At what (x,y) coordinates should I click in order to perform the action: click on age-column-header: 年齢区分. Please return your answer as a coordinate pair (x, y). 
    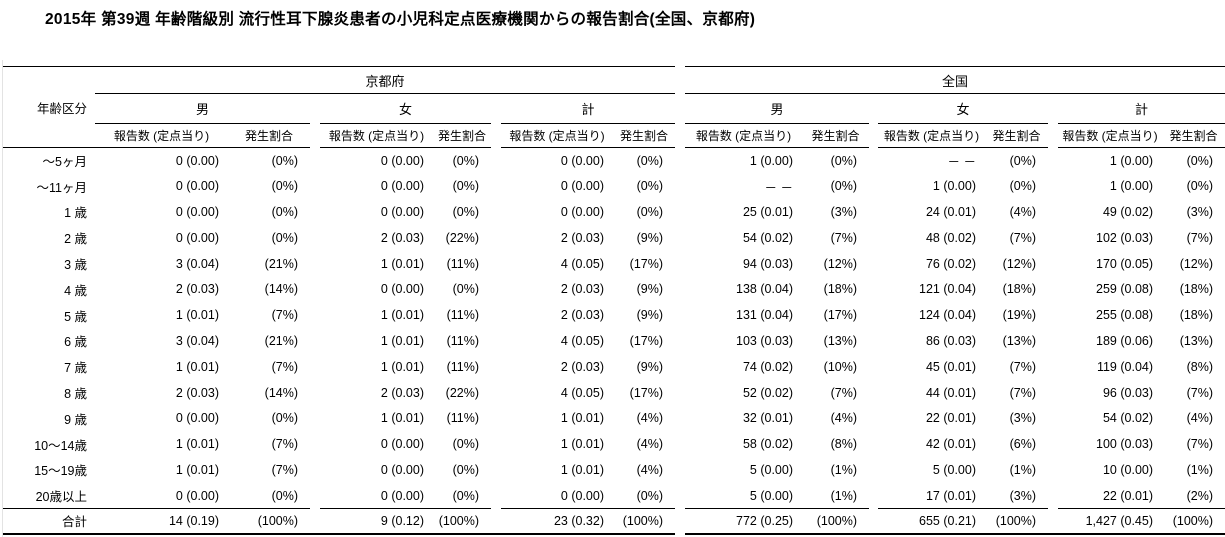
    Looking at the image, I should click on (49, 107).